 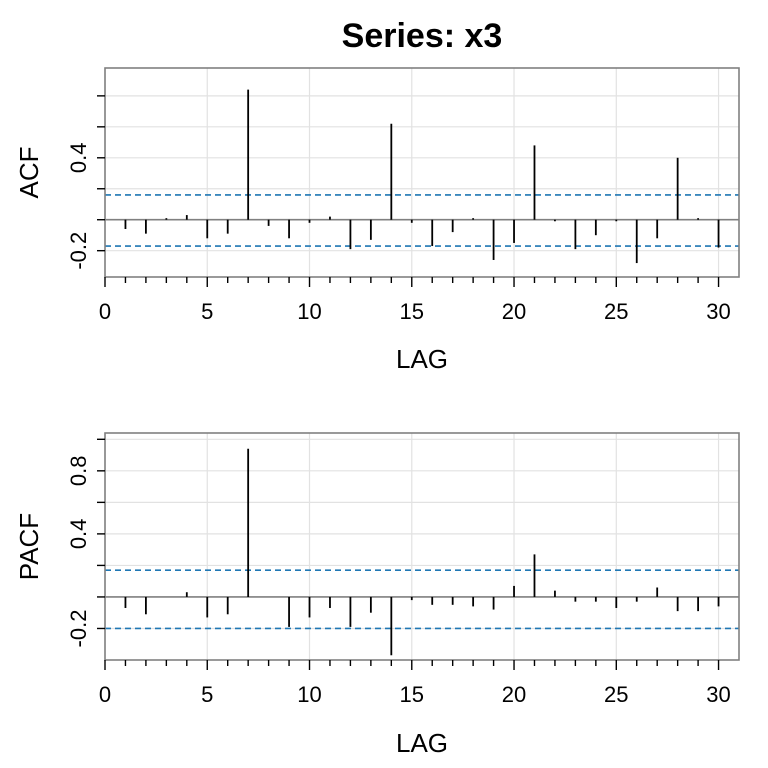 I want to click on pacf-y-tick-label: -0.2, so click(x=78, y=629).